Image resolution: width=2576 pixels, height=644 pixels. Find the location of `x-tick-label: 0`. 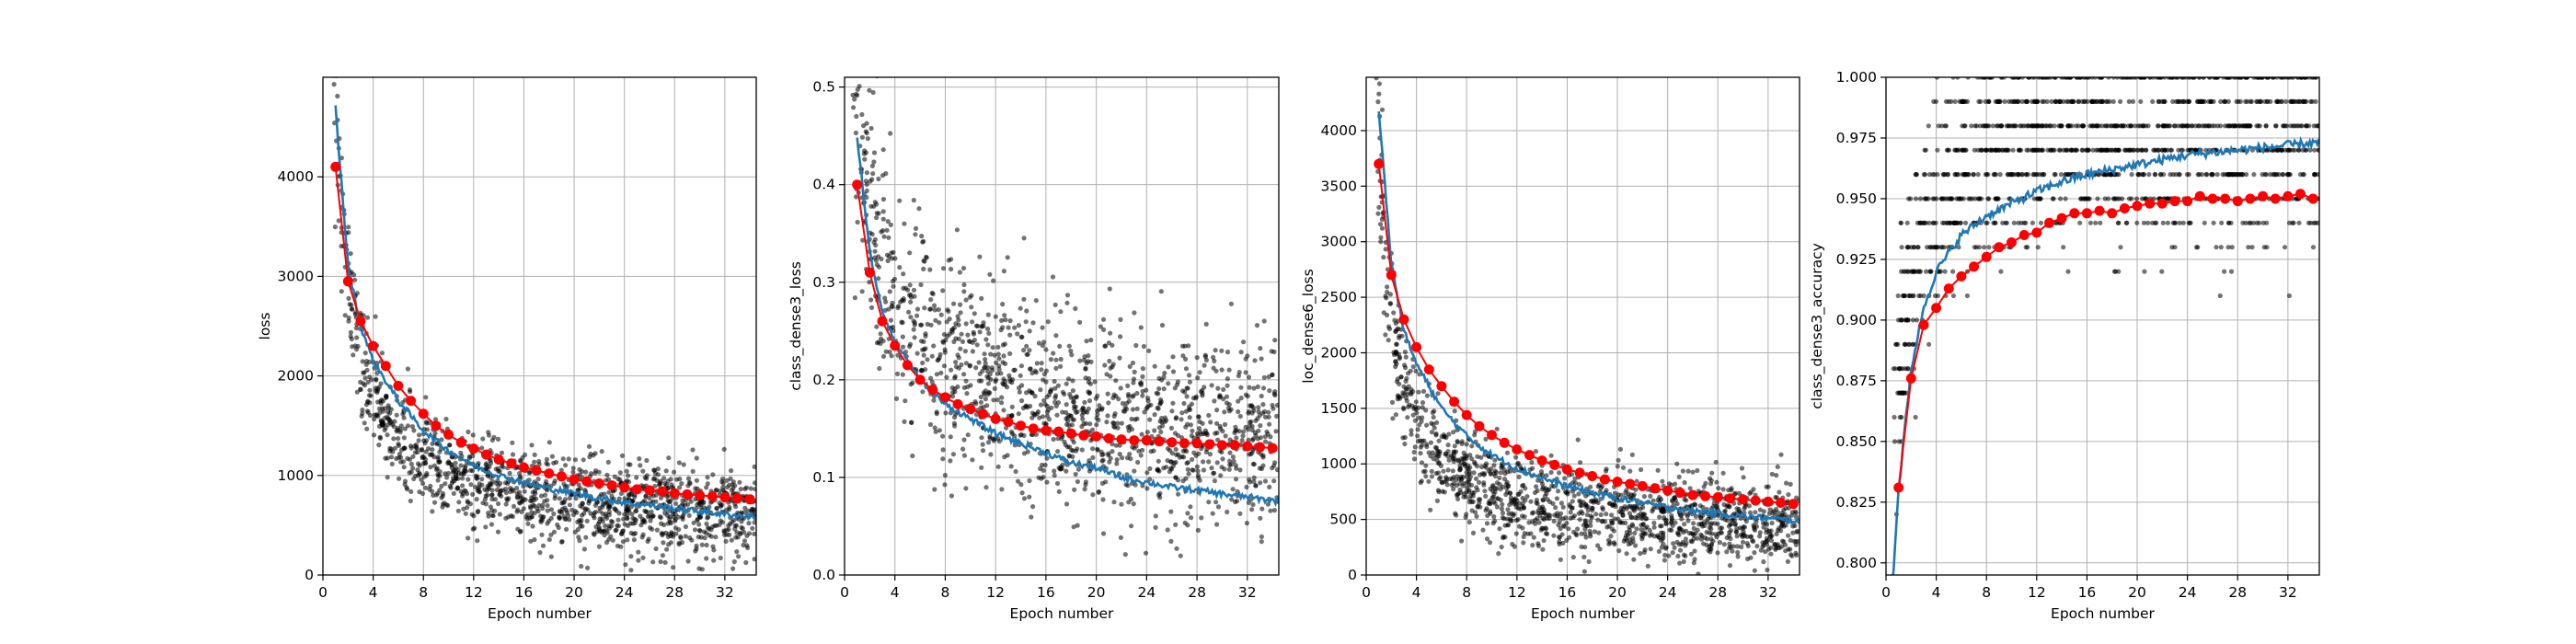

x-tick-label: 0 is located at coordinates (1366, 592).